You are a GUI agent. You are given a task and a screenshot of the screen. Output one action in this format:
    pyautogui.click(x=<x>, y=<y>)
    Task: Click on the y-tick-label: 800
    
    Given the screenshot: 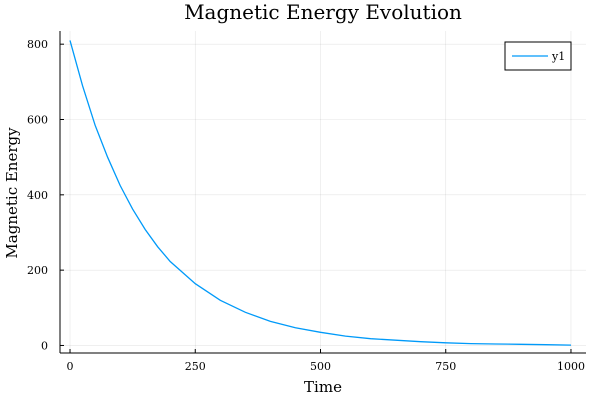 What is the action you would take?
    pyautogui.click(x=37, y=44)
    